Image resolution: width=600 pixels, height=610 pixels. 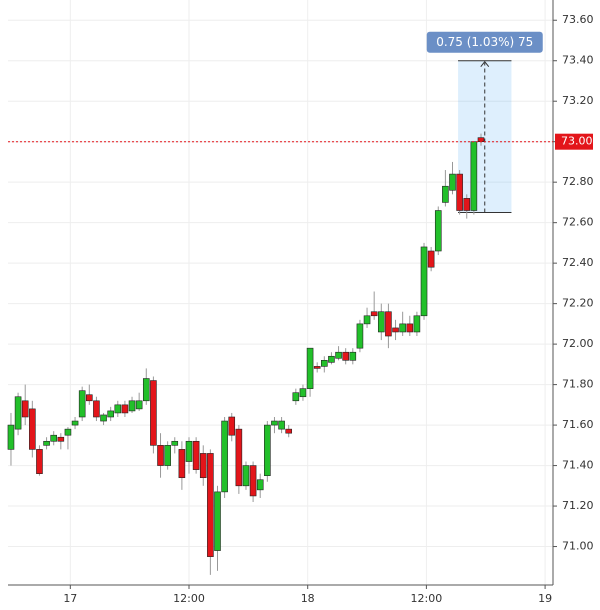 What do you see at coordinates (578, 546) in the screenshot?
I see `y-tick-label: 71.00` at bounding box center [578, 546].